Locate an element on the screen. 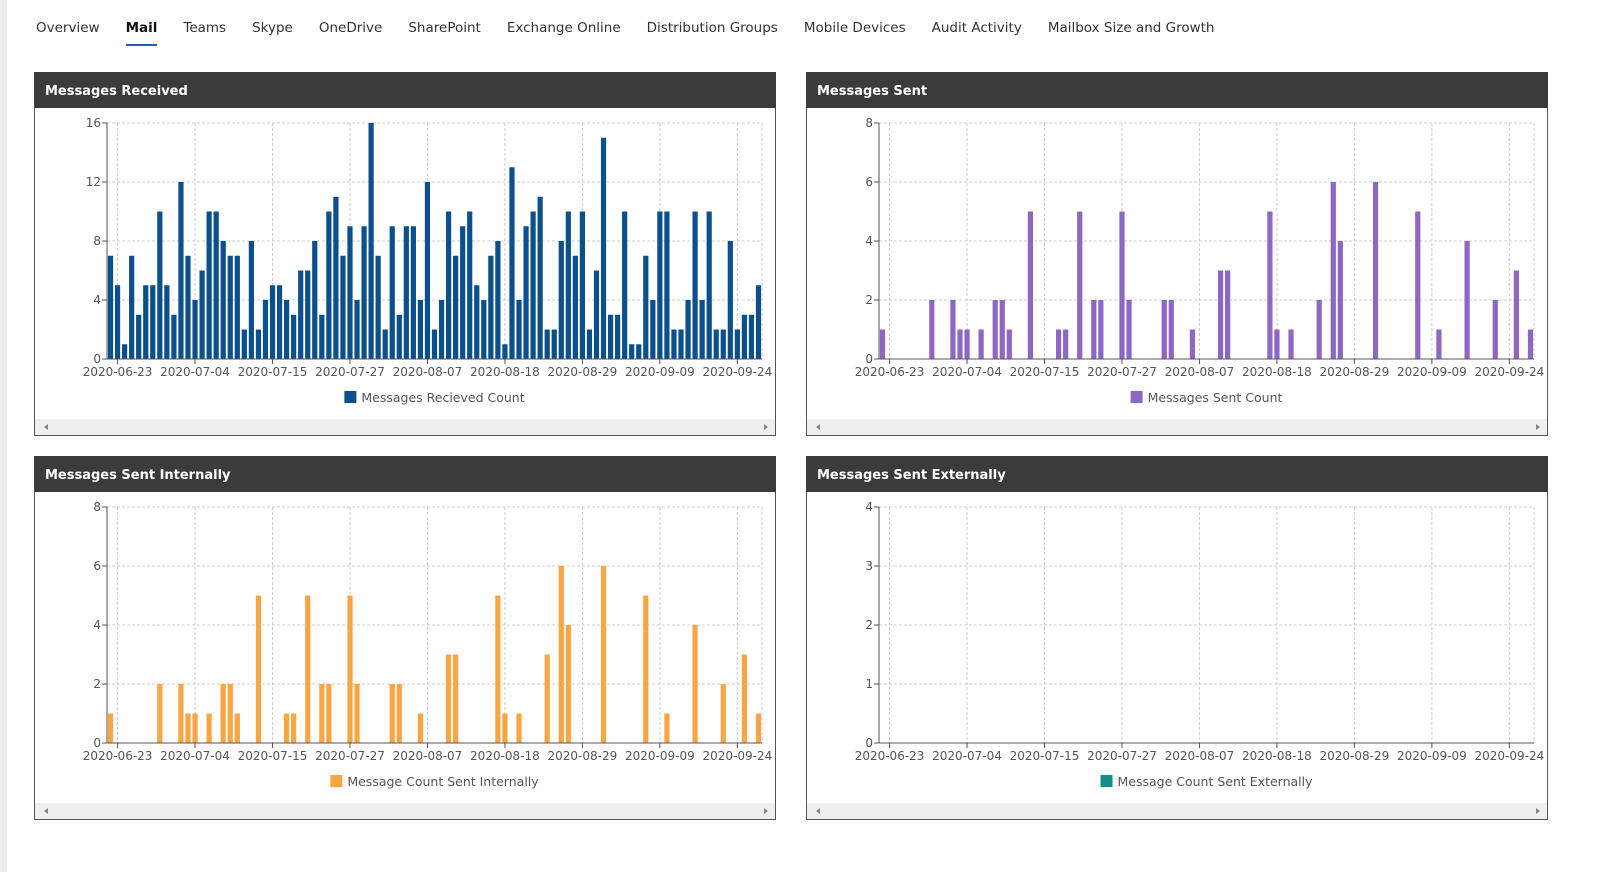 The width and height of the screenshot is (1613, 872). scroll-left is located at coordinates (818, 811).